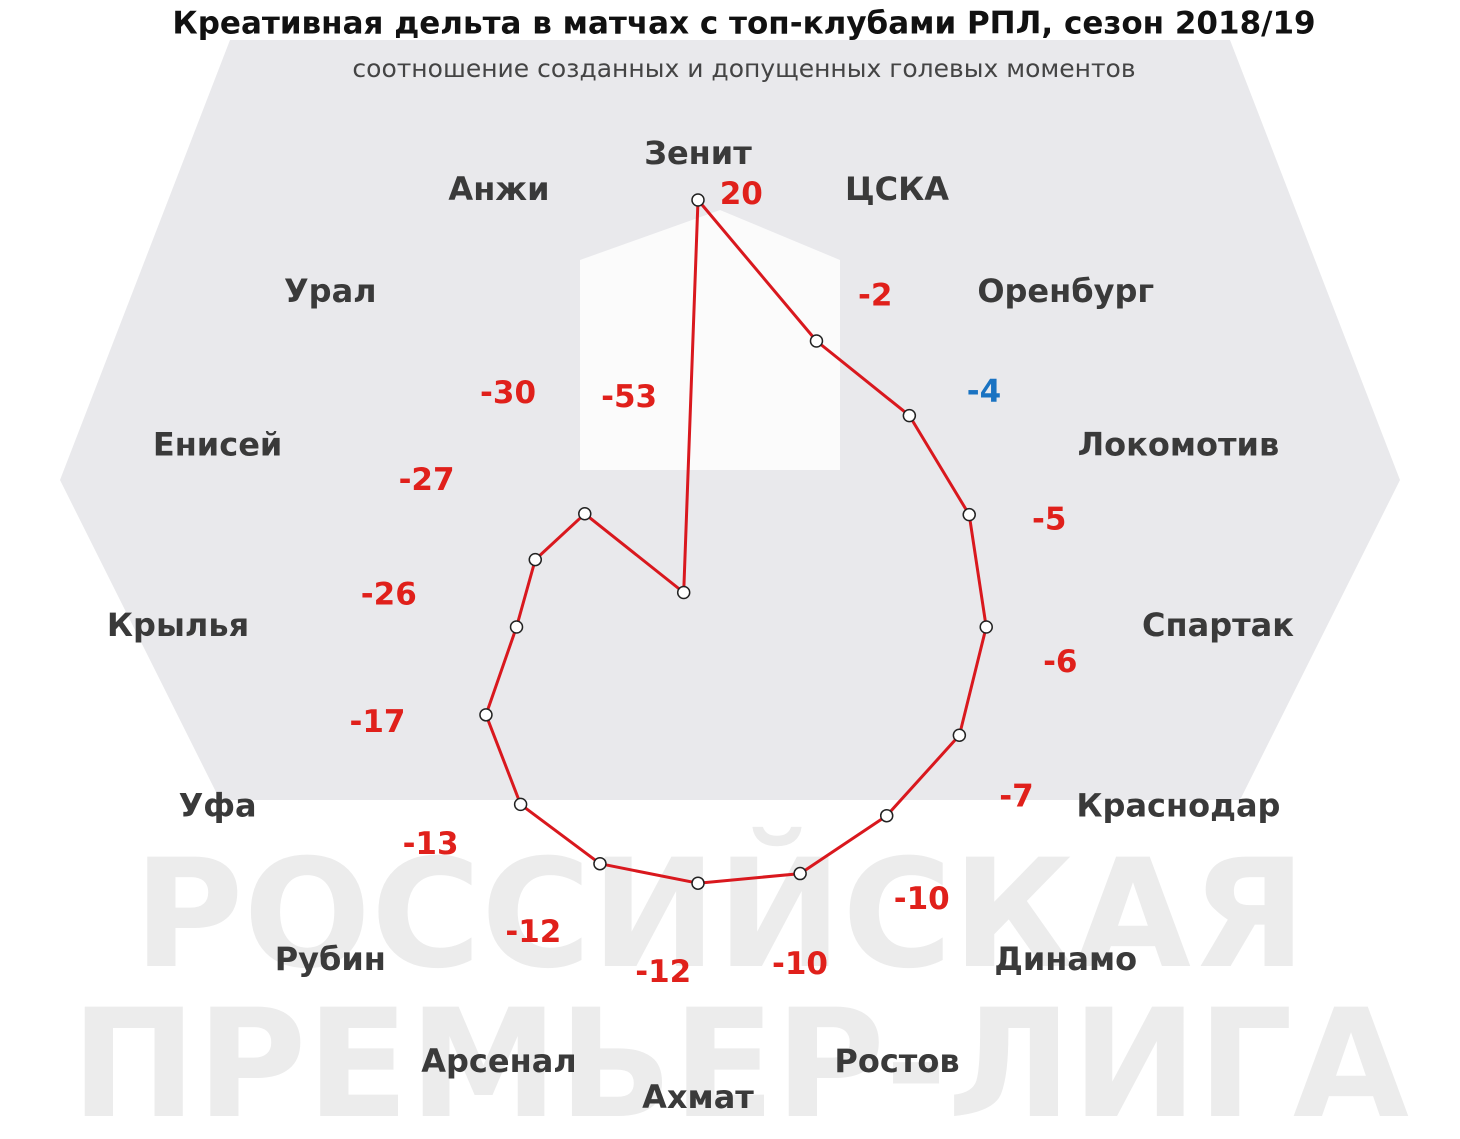 This screenshot has width=1460, height=1139. What do you see at coordinates (698, 153) in the screenshot?
I see `category-label: Зенит` at bounding box center [698, 153].